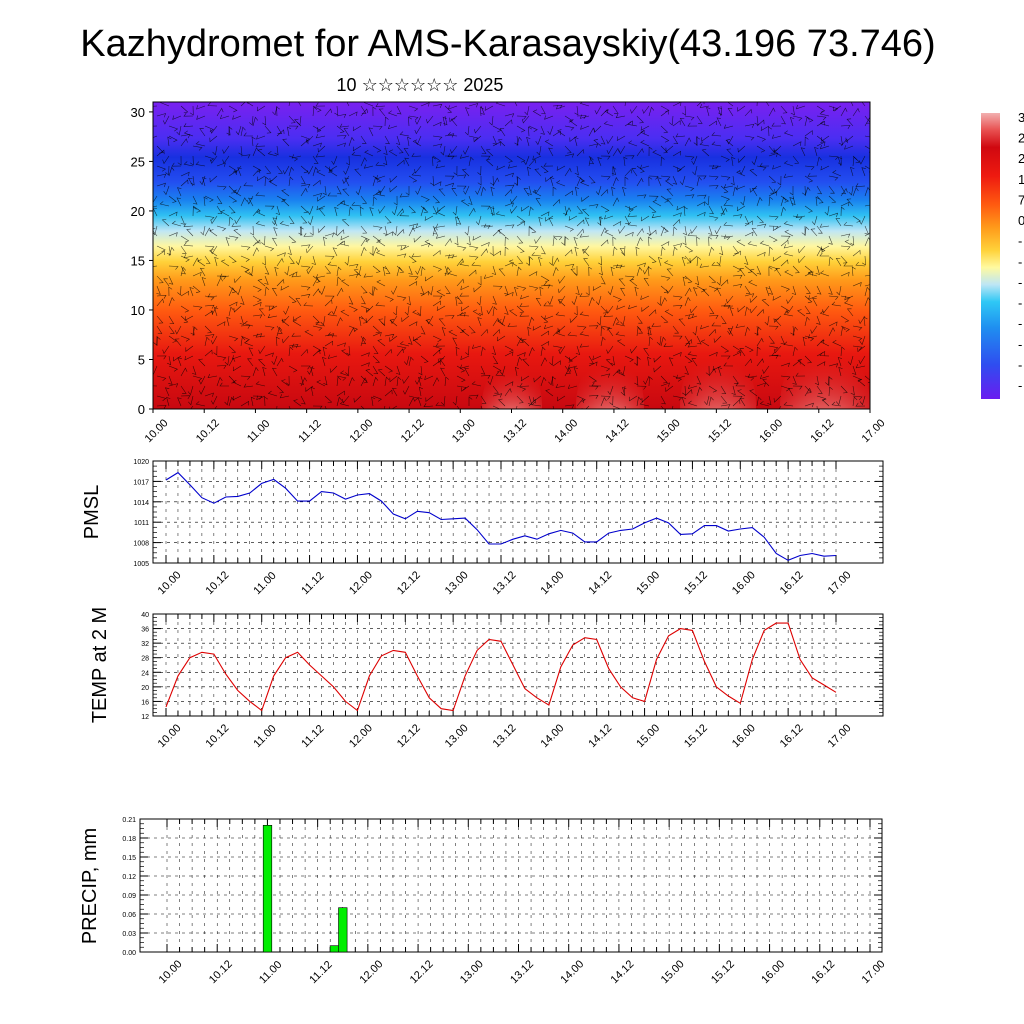 The width and height of the screenshot is (1024, 1024). Describe the element at coordinates (1021, 199) in the screenshot. I see `colorbar-label: 7` at that location.